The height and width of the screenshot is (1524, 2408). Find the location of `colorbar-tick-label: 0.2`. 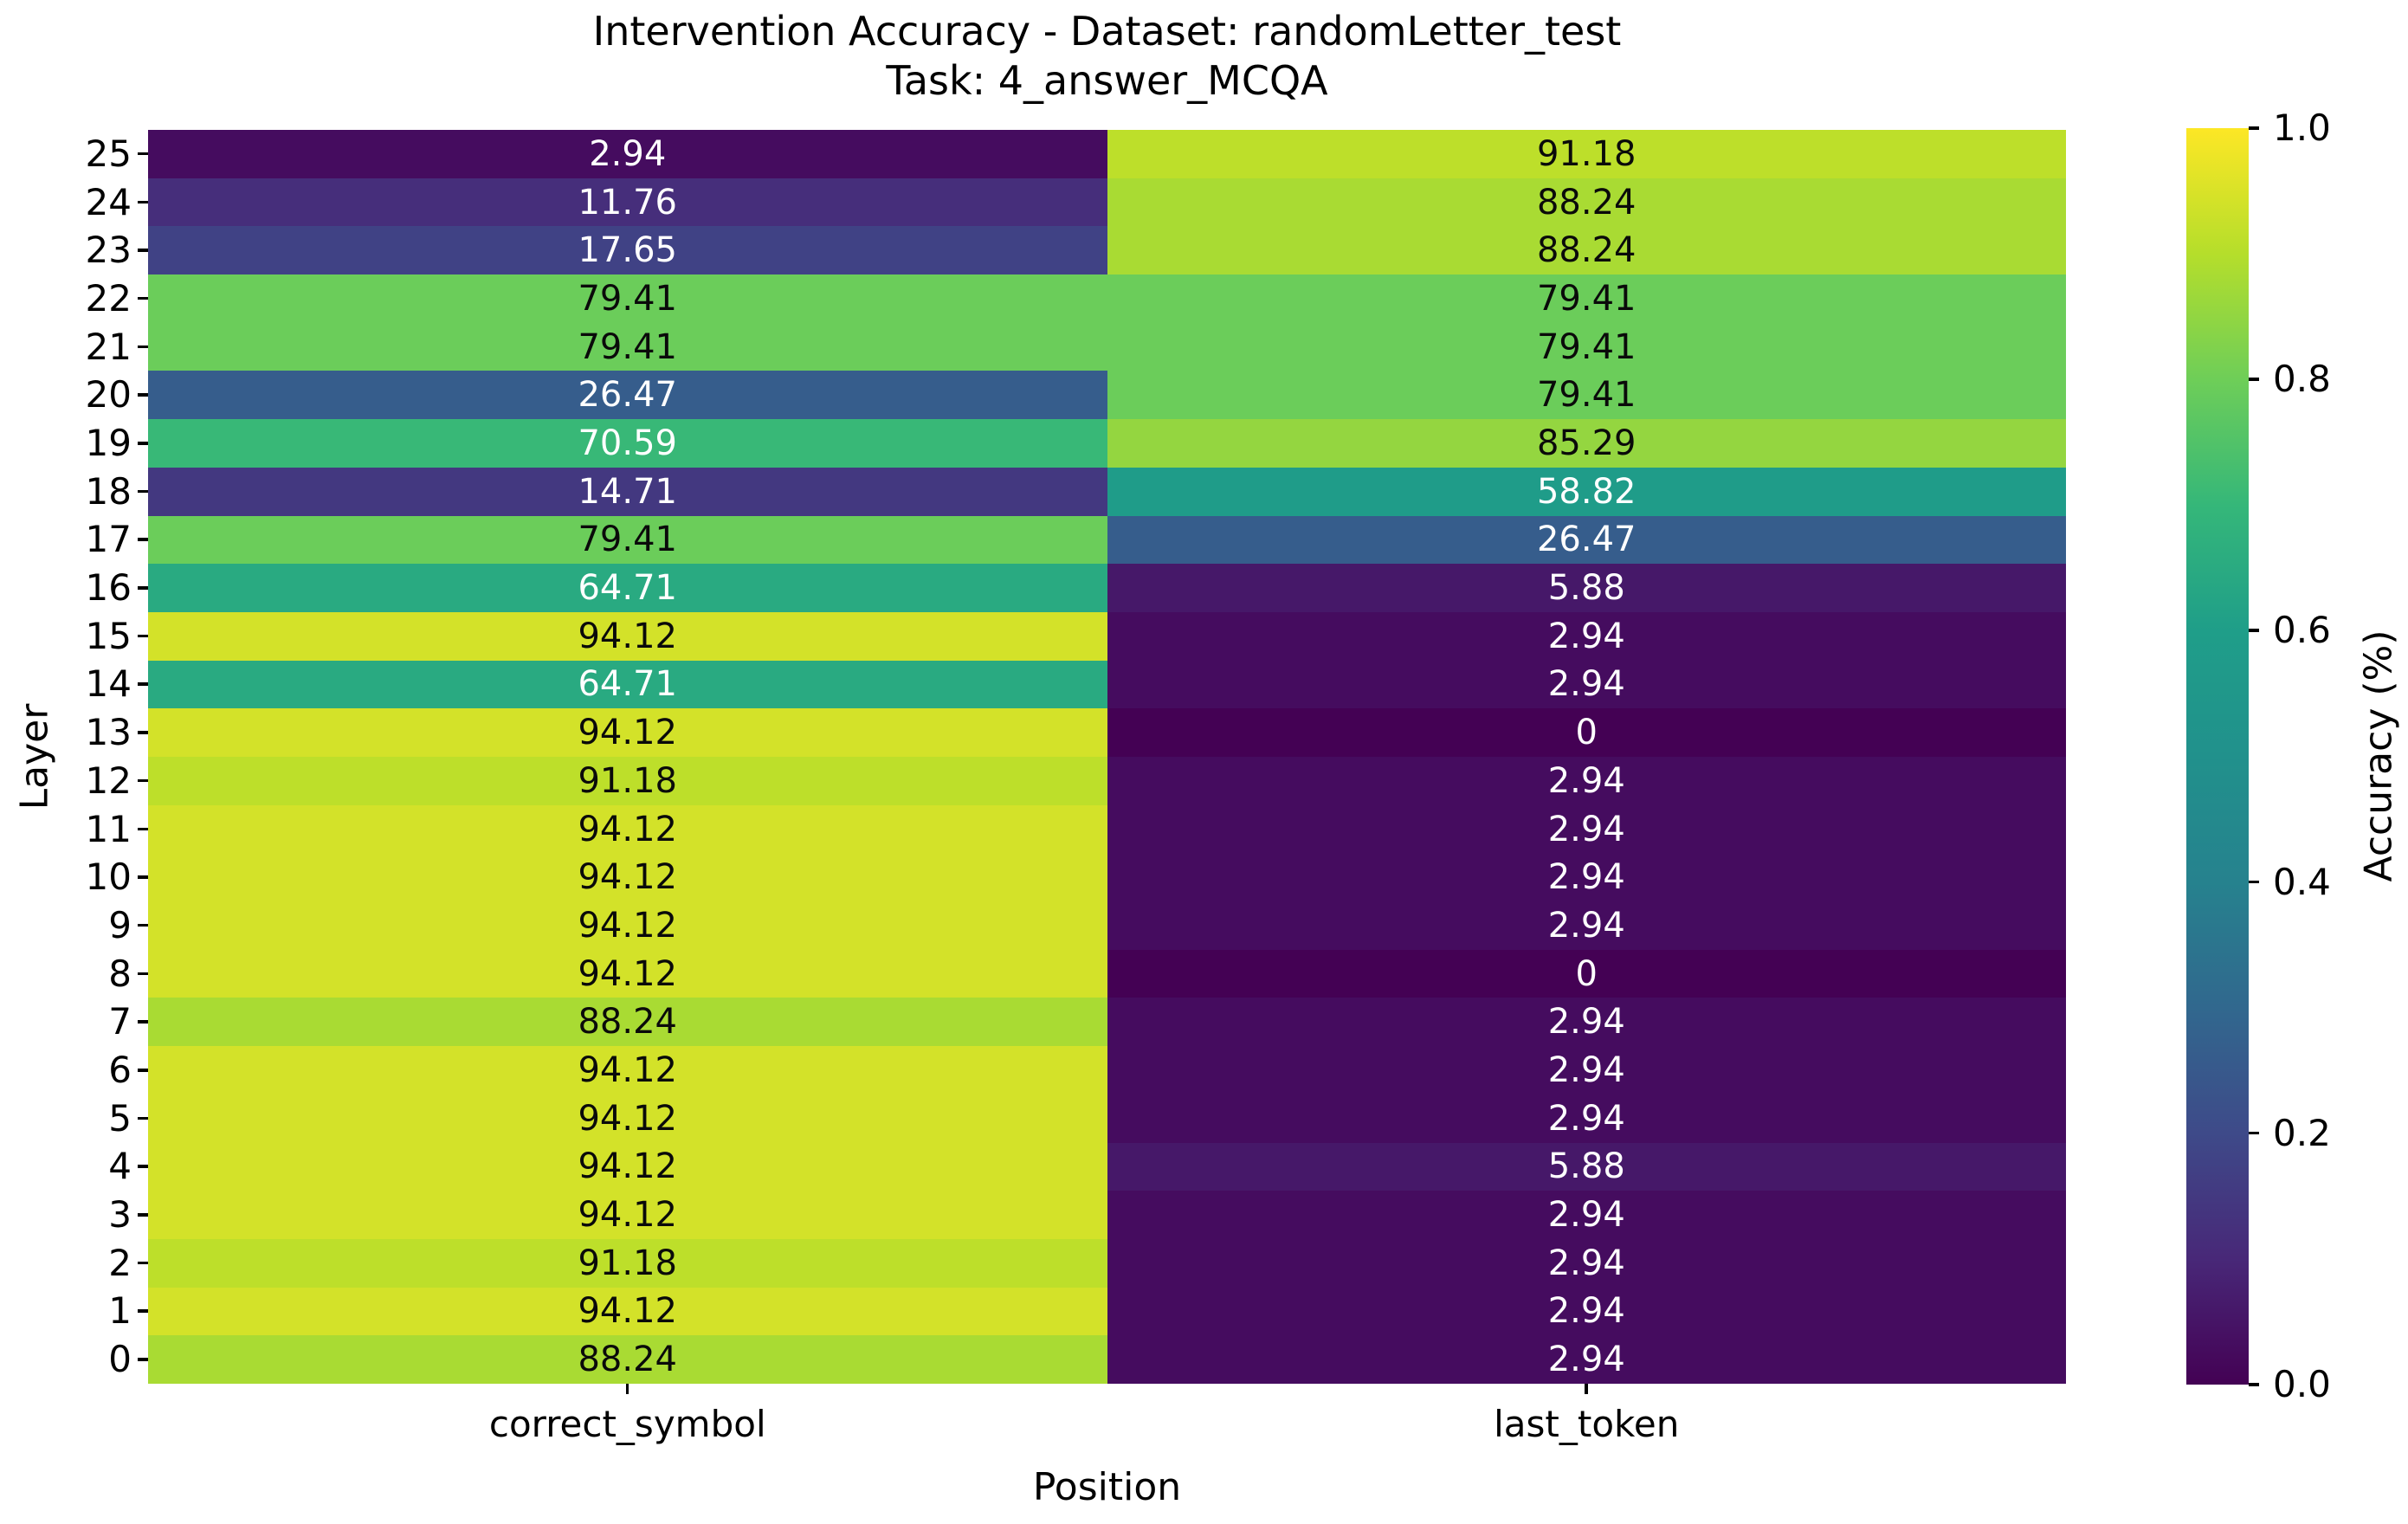

colorbar-tick-label: 0.2 is located at coordinates (2302, 1132).